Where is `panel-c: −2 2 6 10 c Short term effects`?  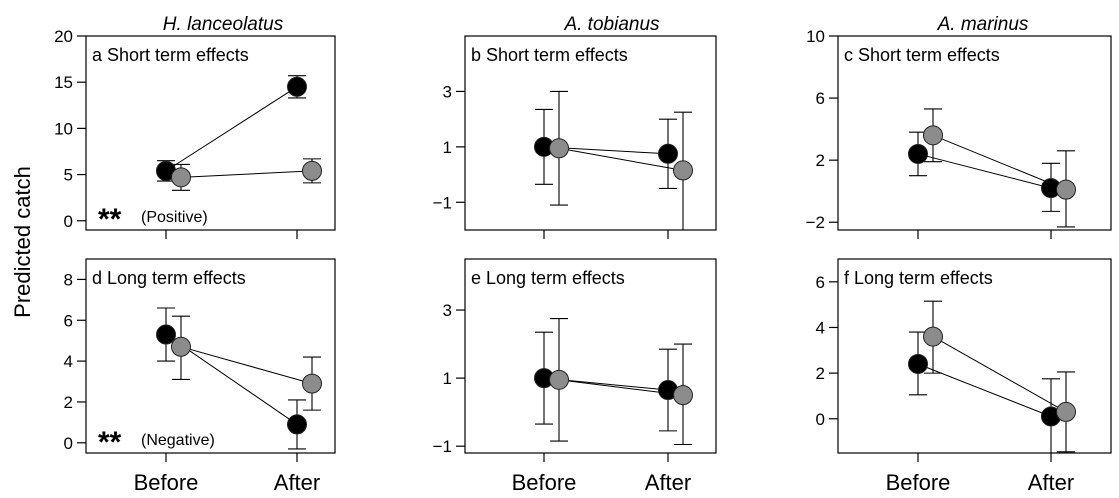
panel-c: −2 2 6 10 c Short term effects is located at coordinates (959, 133).